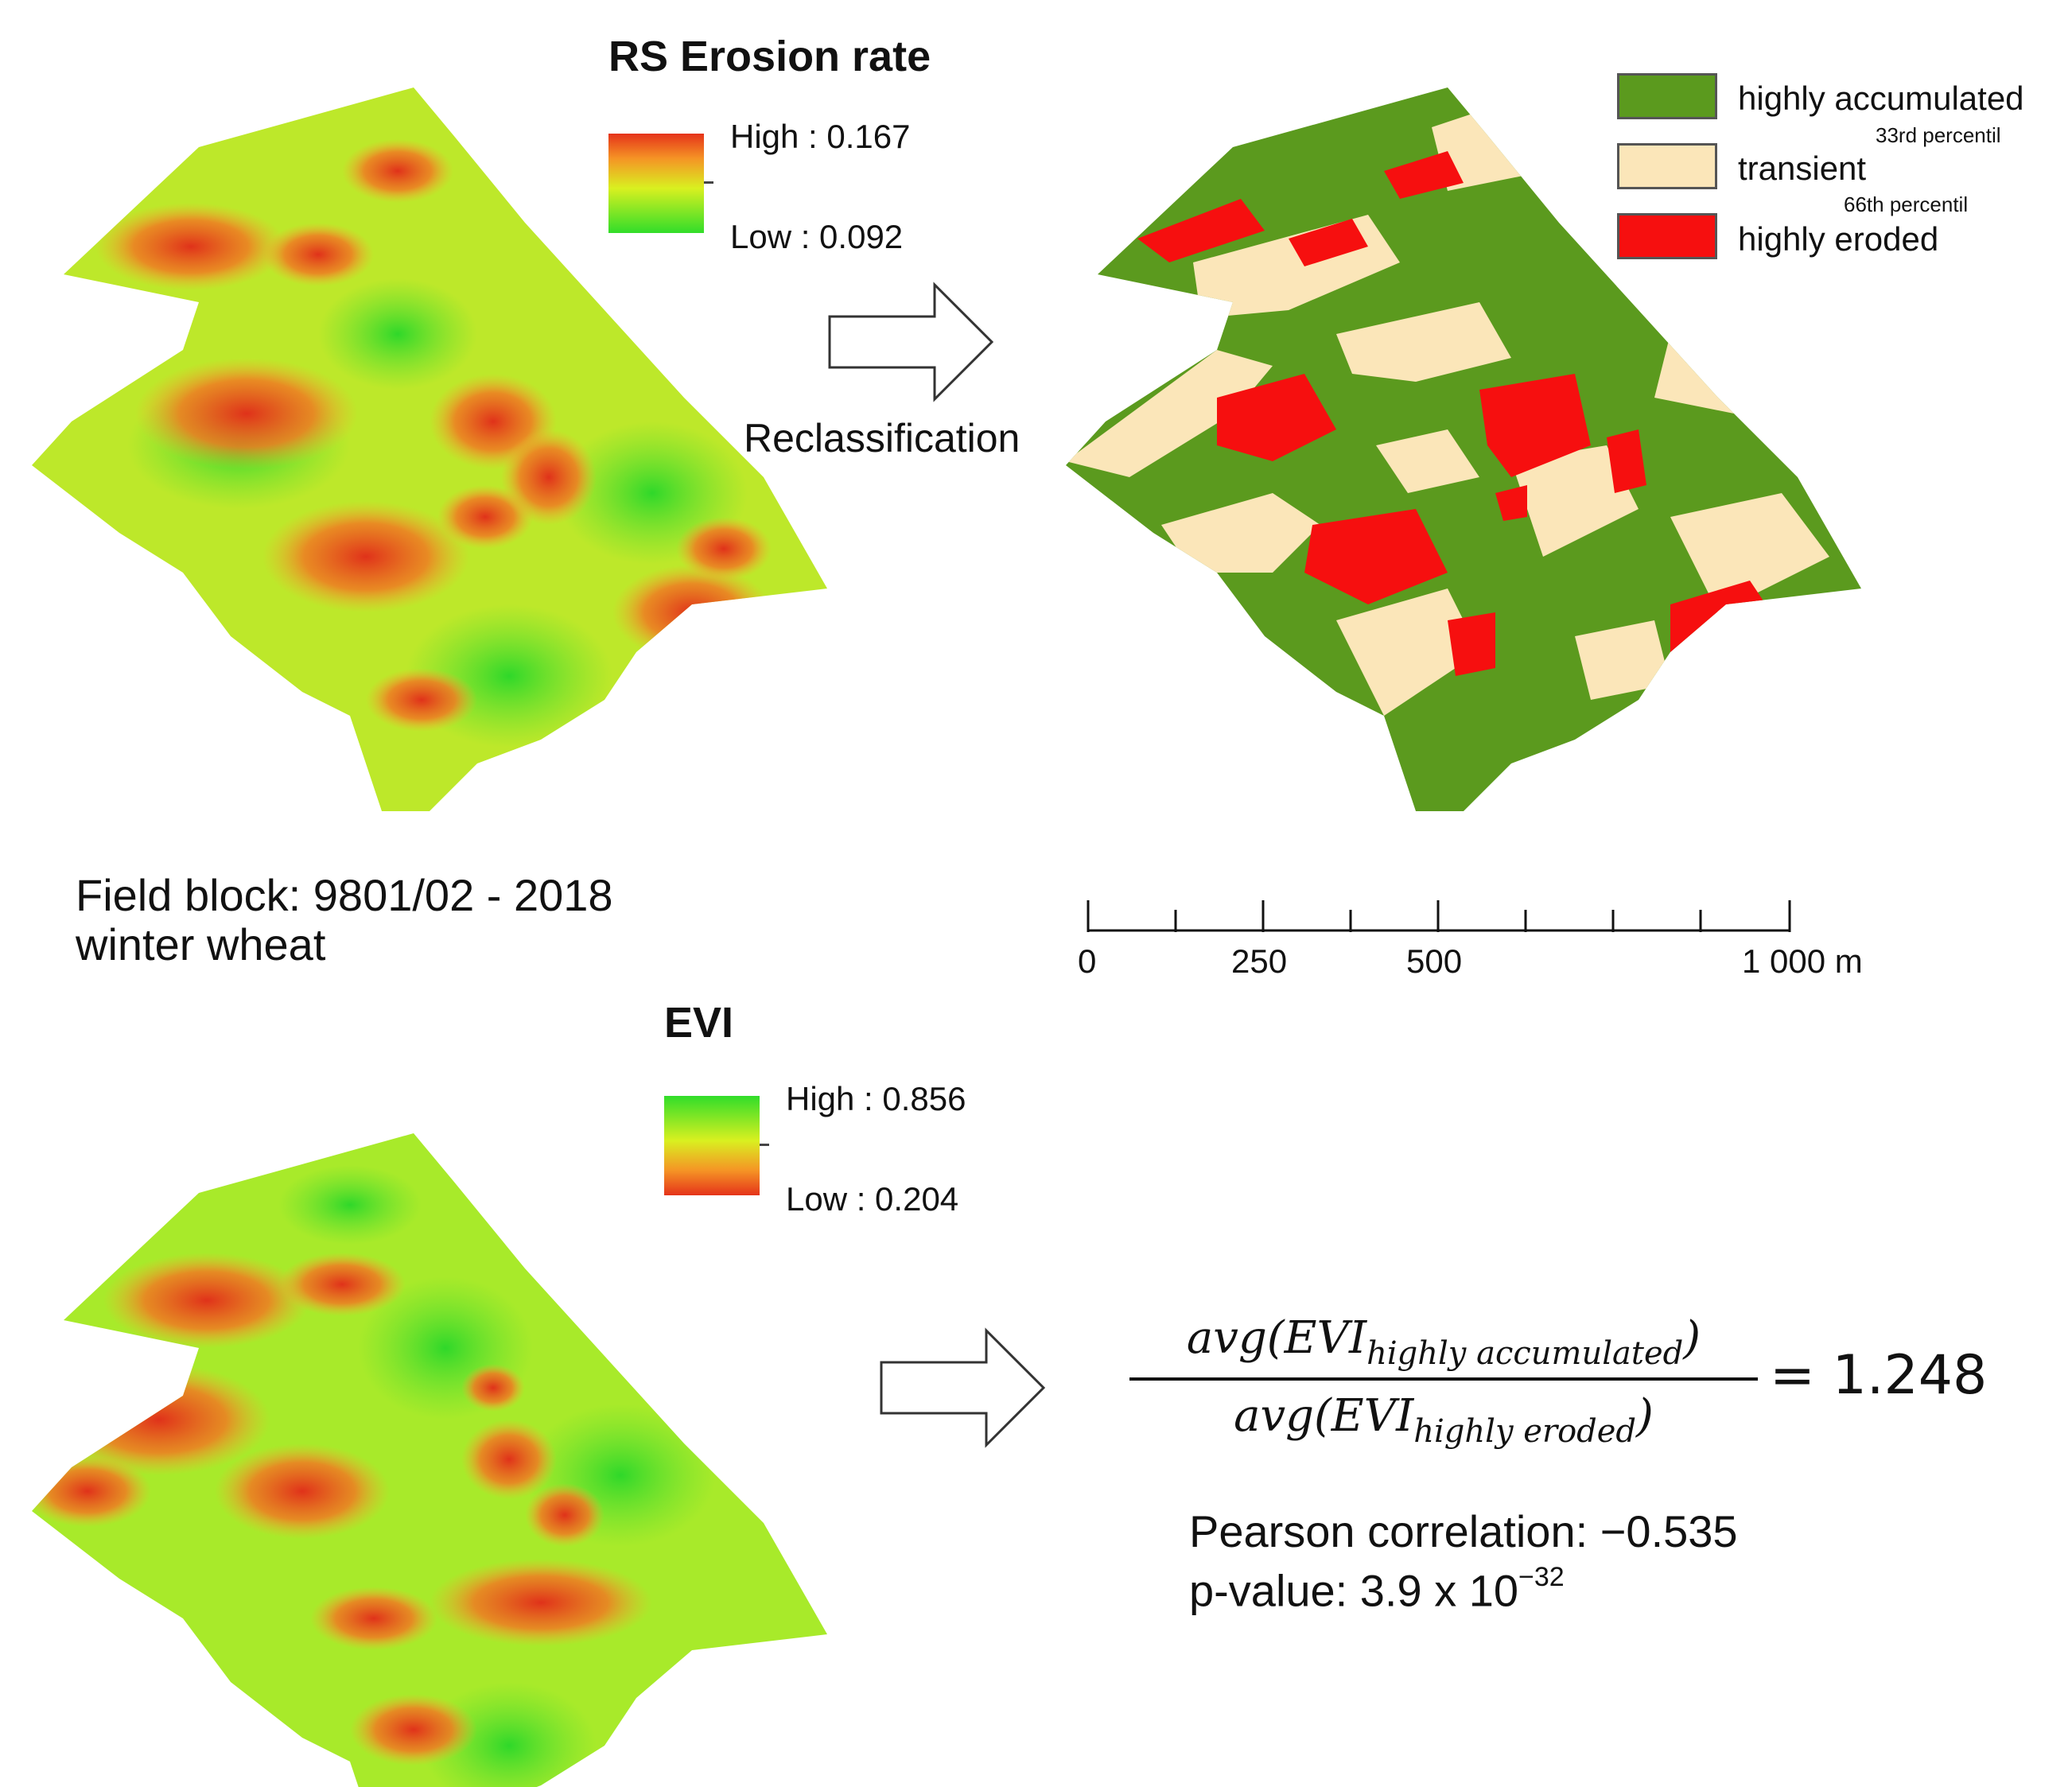 This screenshot has height=1787, width=2072. Describe the element at coordinates (1667, 166) in the screenshot. I see `legend-swatch-transient` at that location.